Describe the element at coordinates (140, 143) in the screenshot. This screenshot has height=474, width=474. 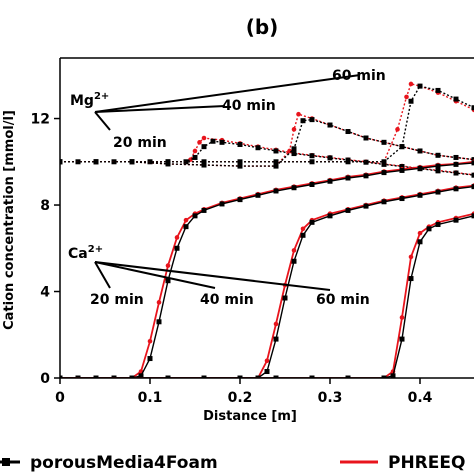
I see `mg-time-20: 20 min` at that location.